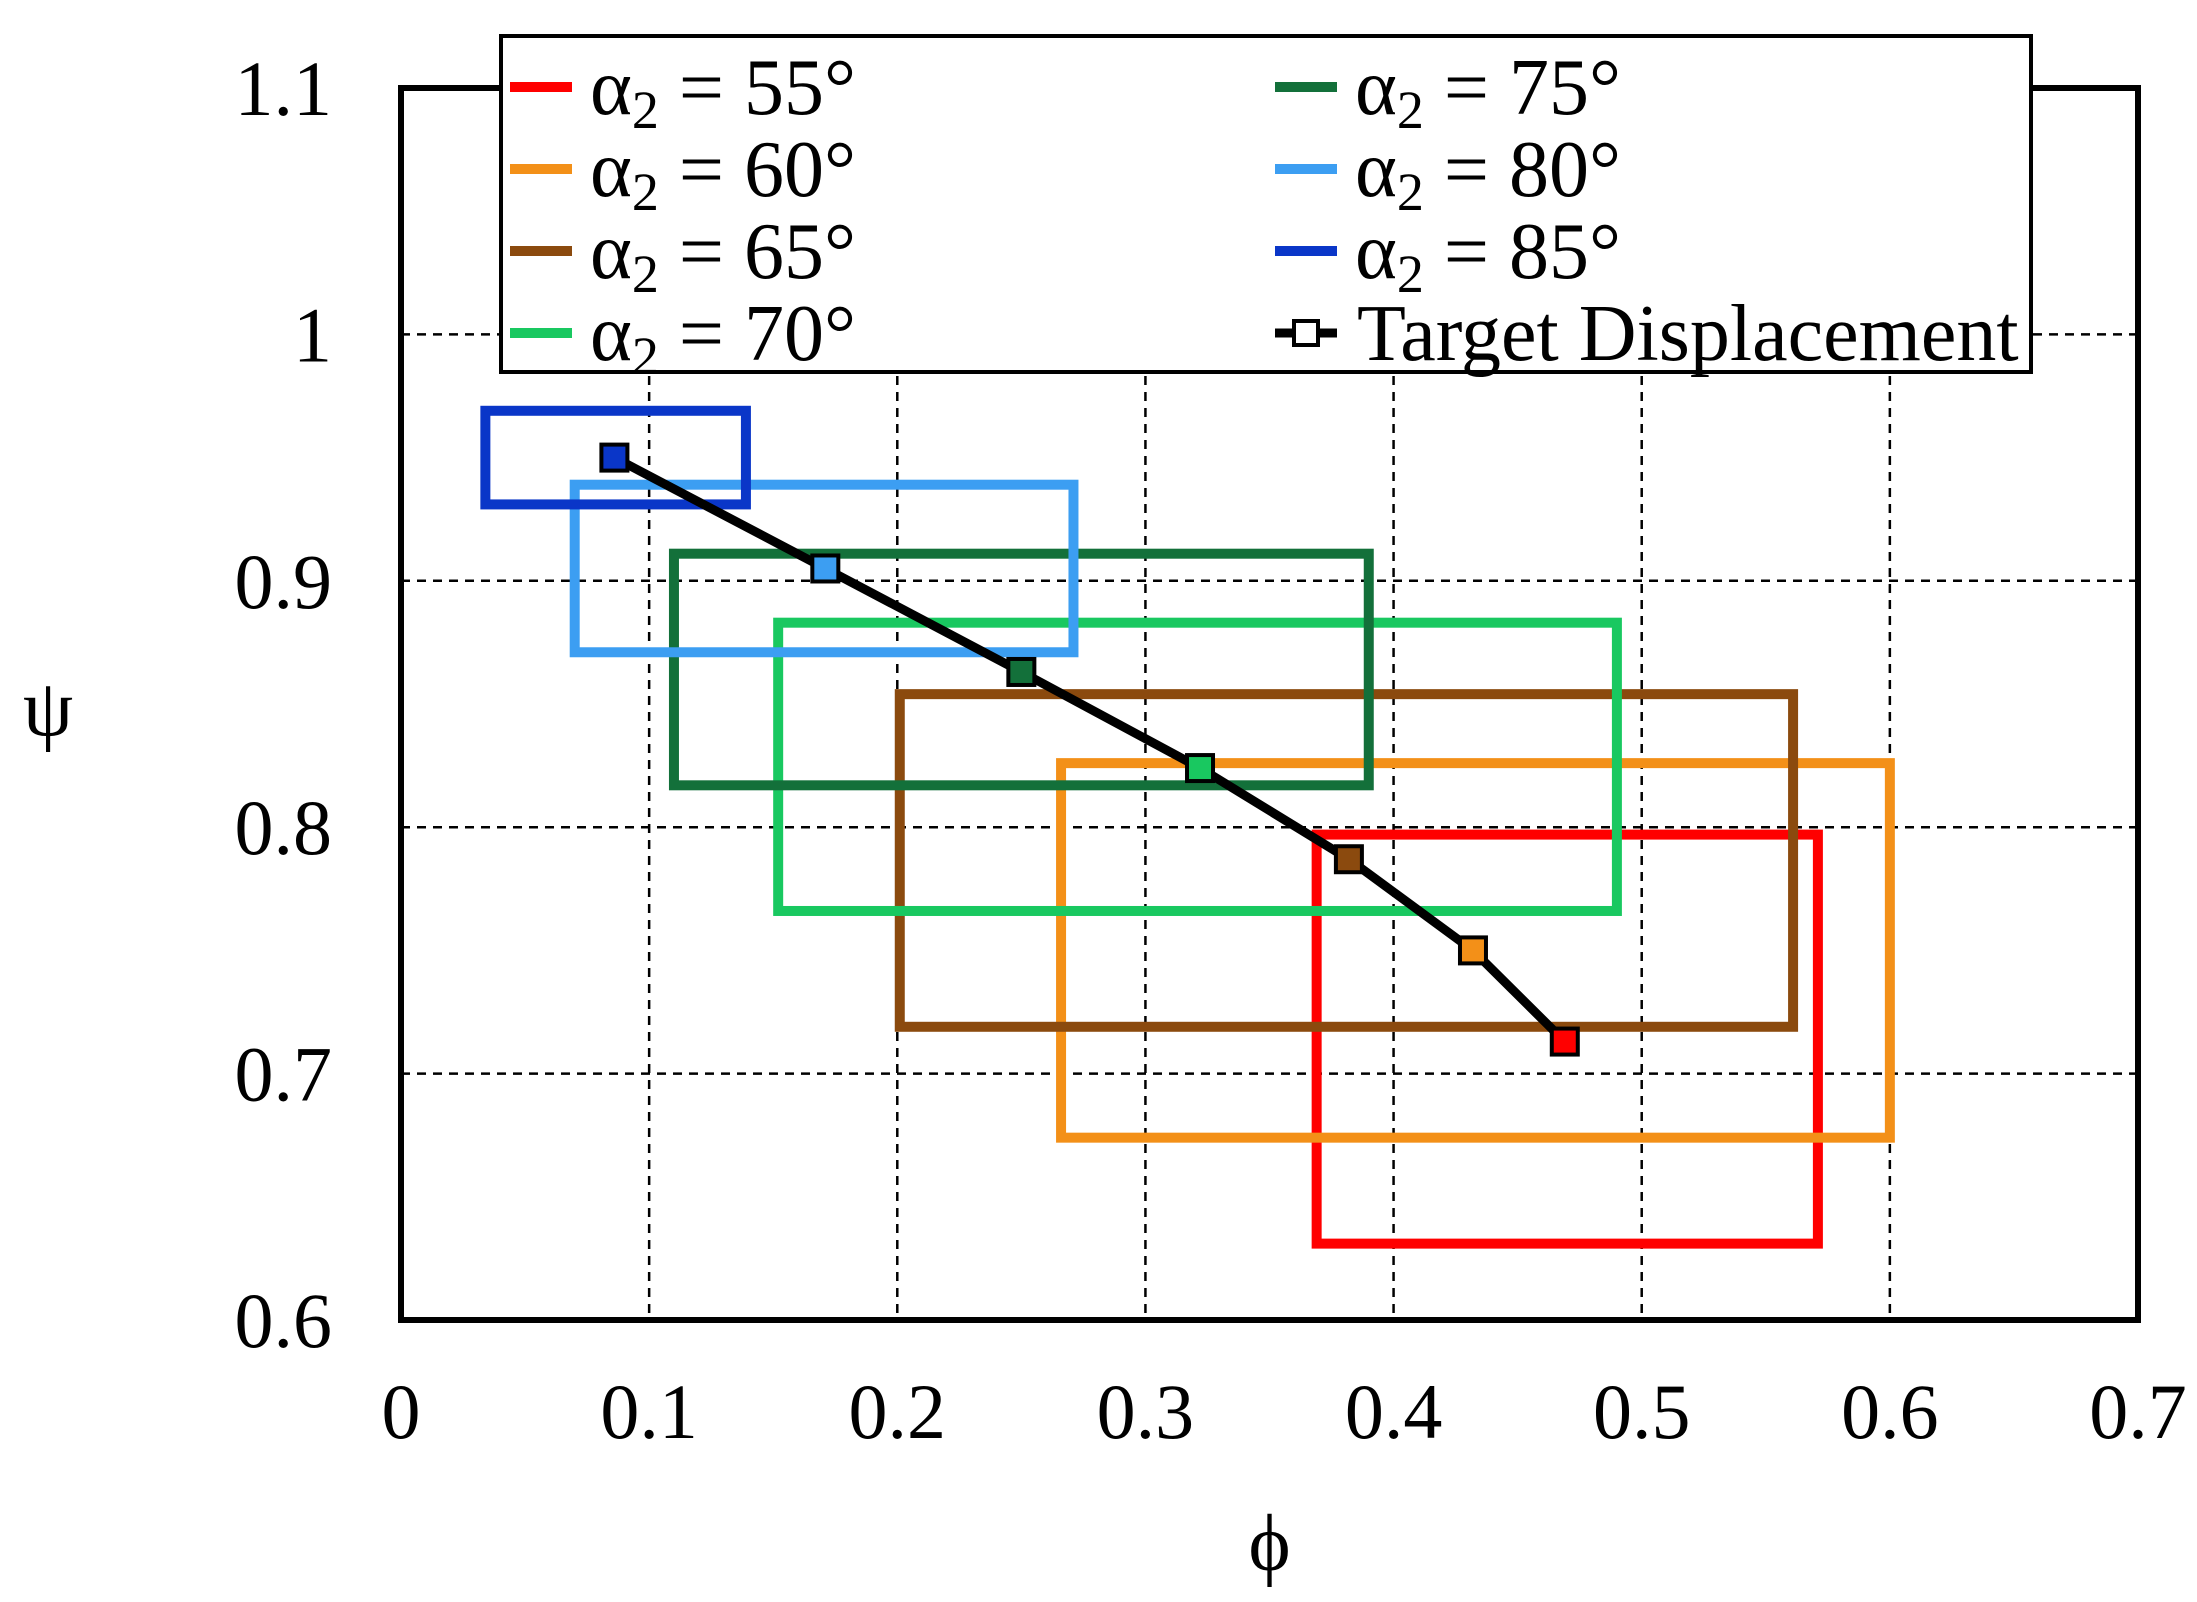  Describe the element at coordinates (284, 581) in the screenshot. I see `y-tick-label: 0.9` at that location.